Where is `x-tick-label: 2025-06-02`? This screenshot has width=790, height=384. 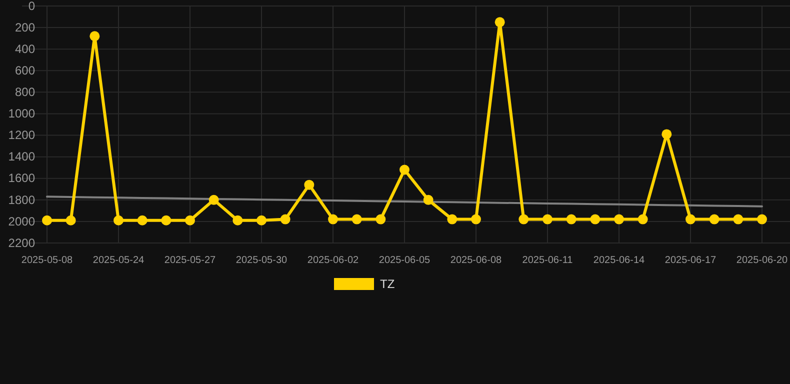
x-tick-label: 2025-06-02 is located at coordinates (333, 260).